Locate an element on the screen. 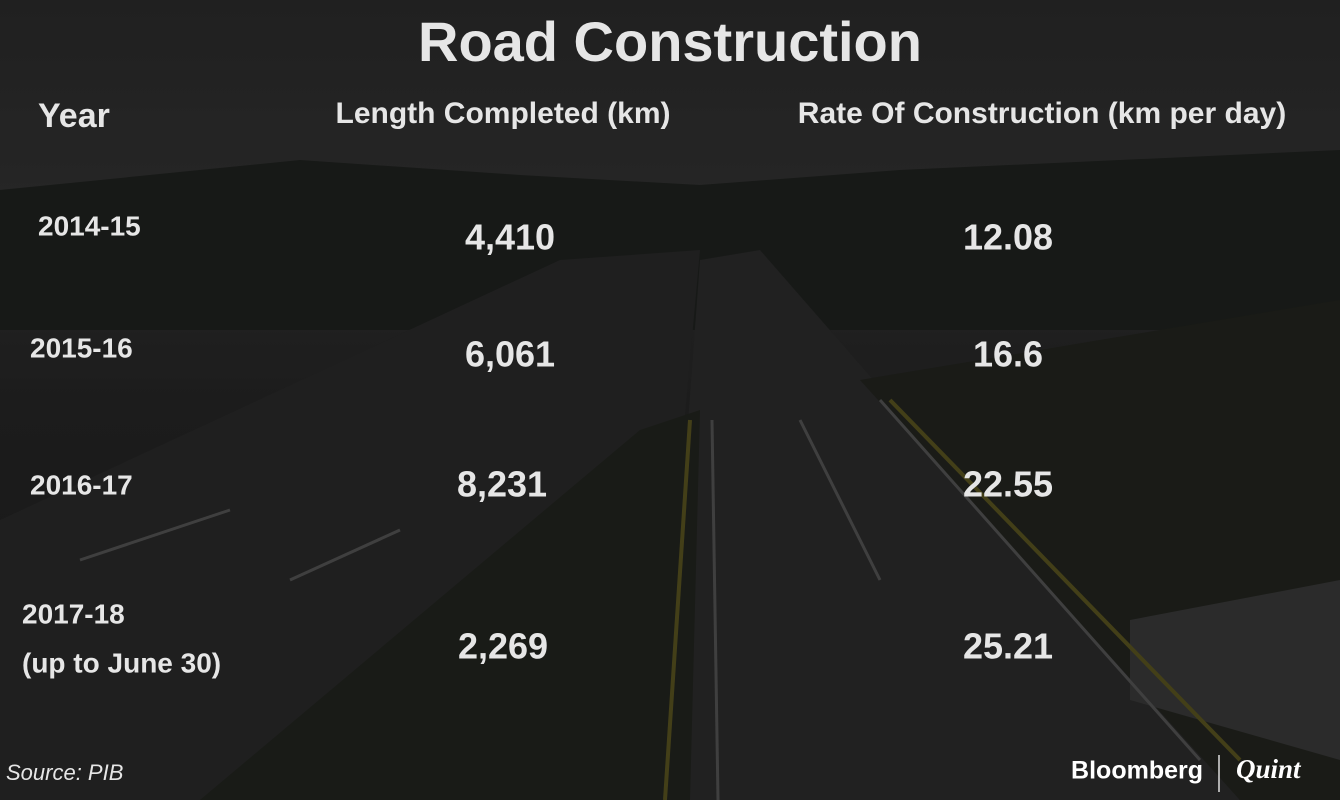 The height and width of the screenshot is (800, 1340). length-cell: 6,061 is located at coordinates (510, 354).